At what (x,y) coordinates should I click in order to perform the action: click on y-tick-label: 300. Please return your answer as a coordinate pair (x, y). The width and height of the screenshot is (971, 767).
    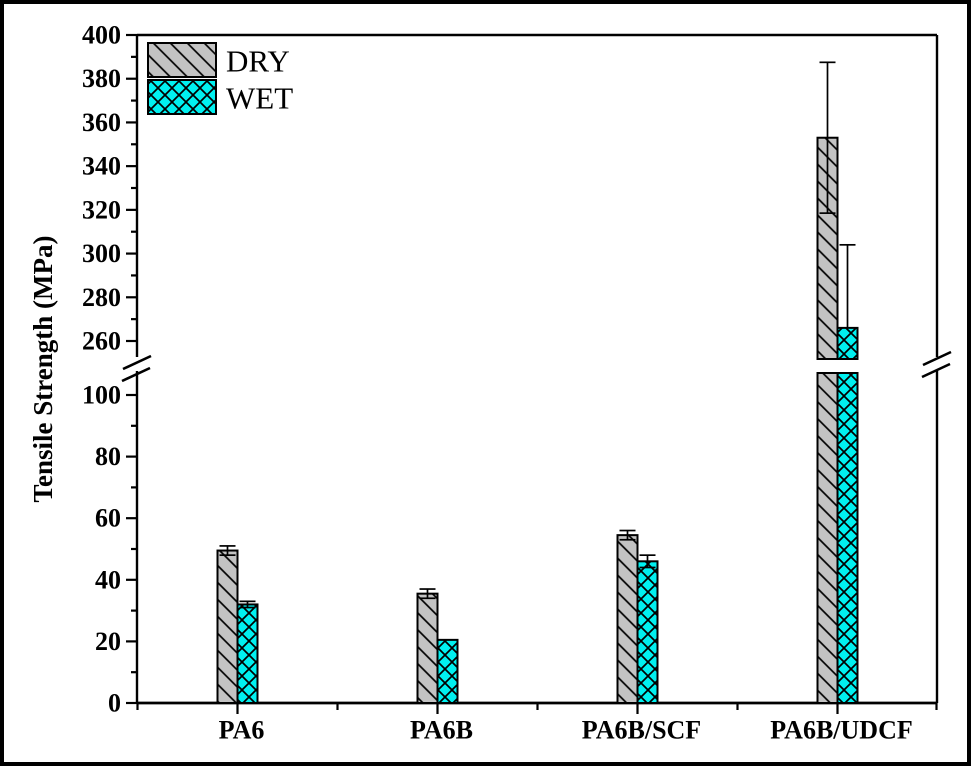
    Looking at the image, I should click on (101, 253).